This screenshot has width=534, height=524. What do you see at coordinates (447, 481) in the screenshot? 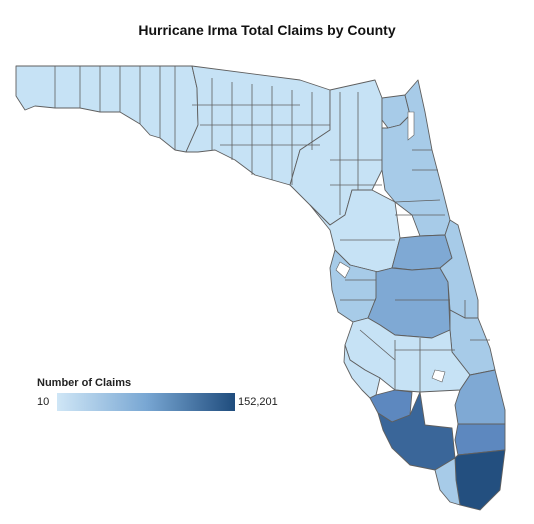
I see `county-region-keys` at bounding box center [447, 481].